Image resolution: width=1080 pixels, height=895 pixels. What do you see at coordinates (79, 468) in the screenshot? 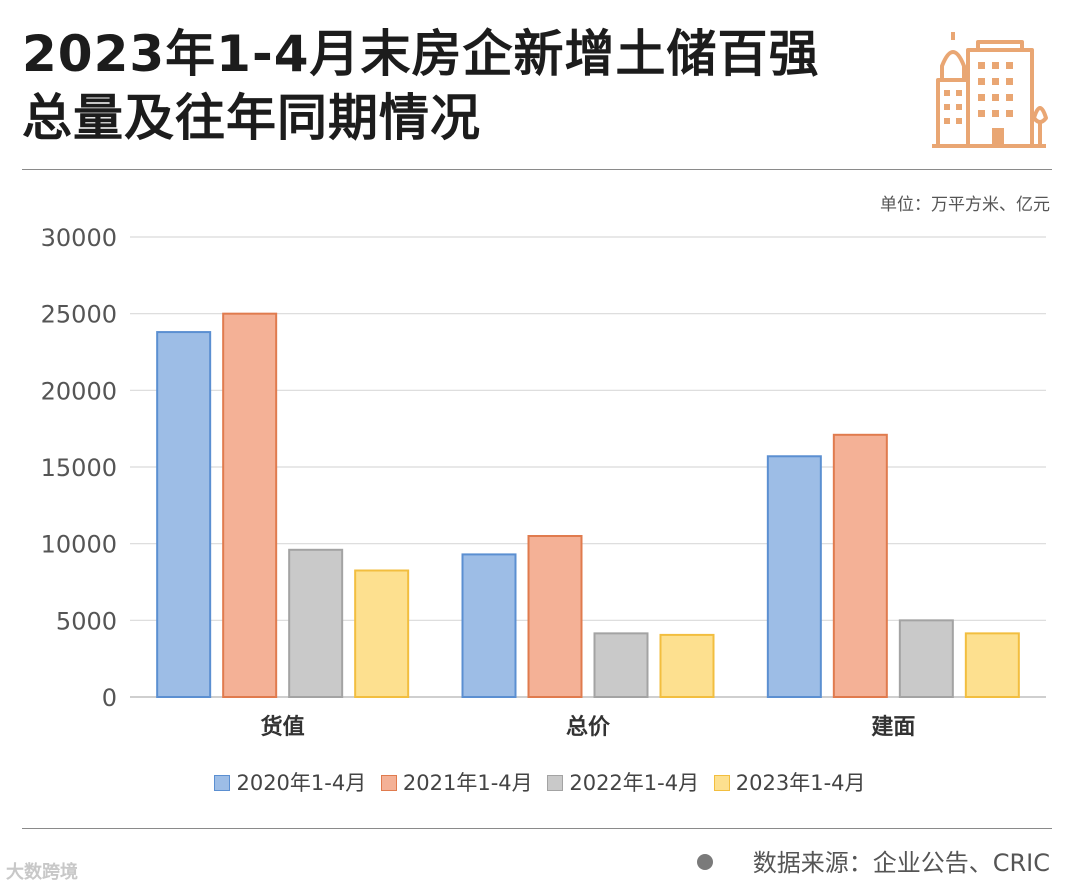
I see `y-tick-label: 15000` at bounding box center [79, 468].